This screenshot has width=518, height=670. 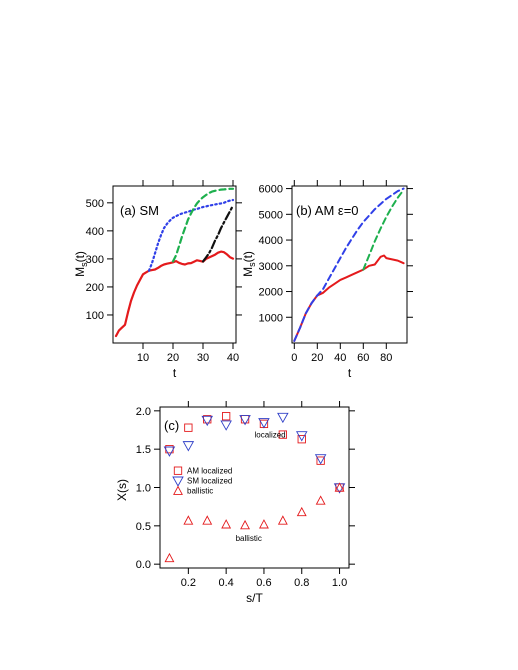 What do you see at coordinates (171, 425) in the screenshot?
I see `panel-title: (c)` at bounding box center [171, 425].